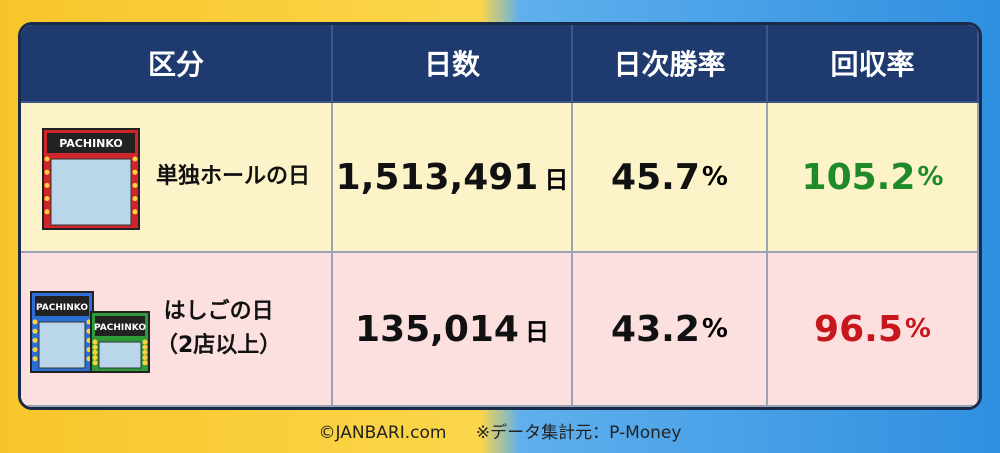 The image size is (1000, 453). I want to click on value-cell: 105.2%, so click(873, 178).